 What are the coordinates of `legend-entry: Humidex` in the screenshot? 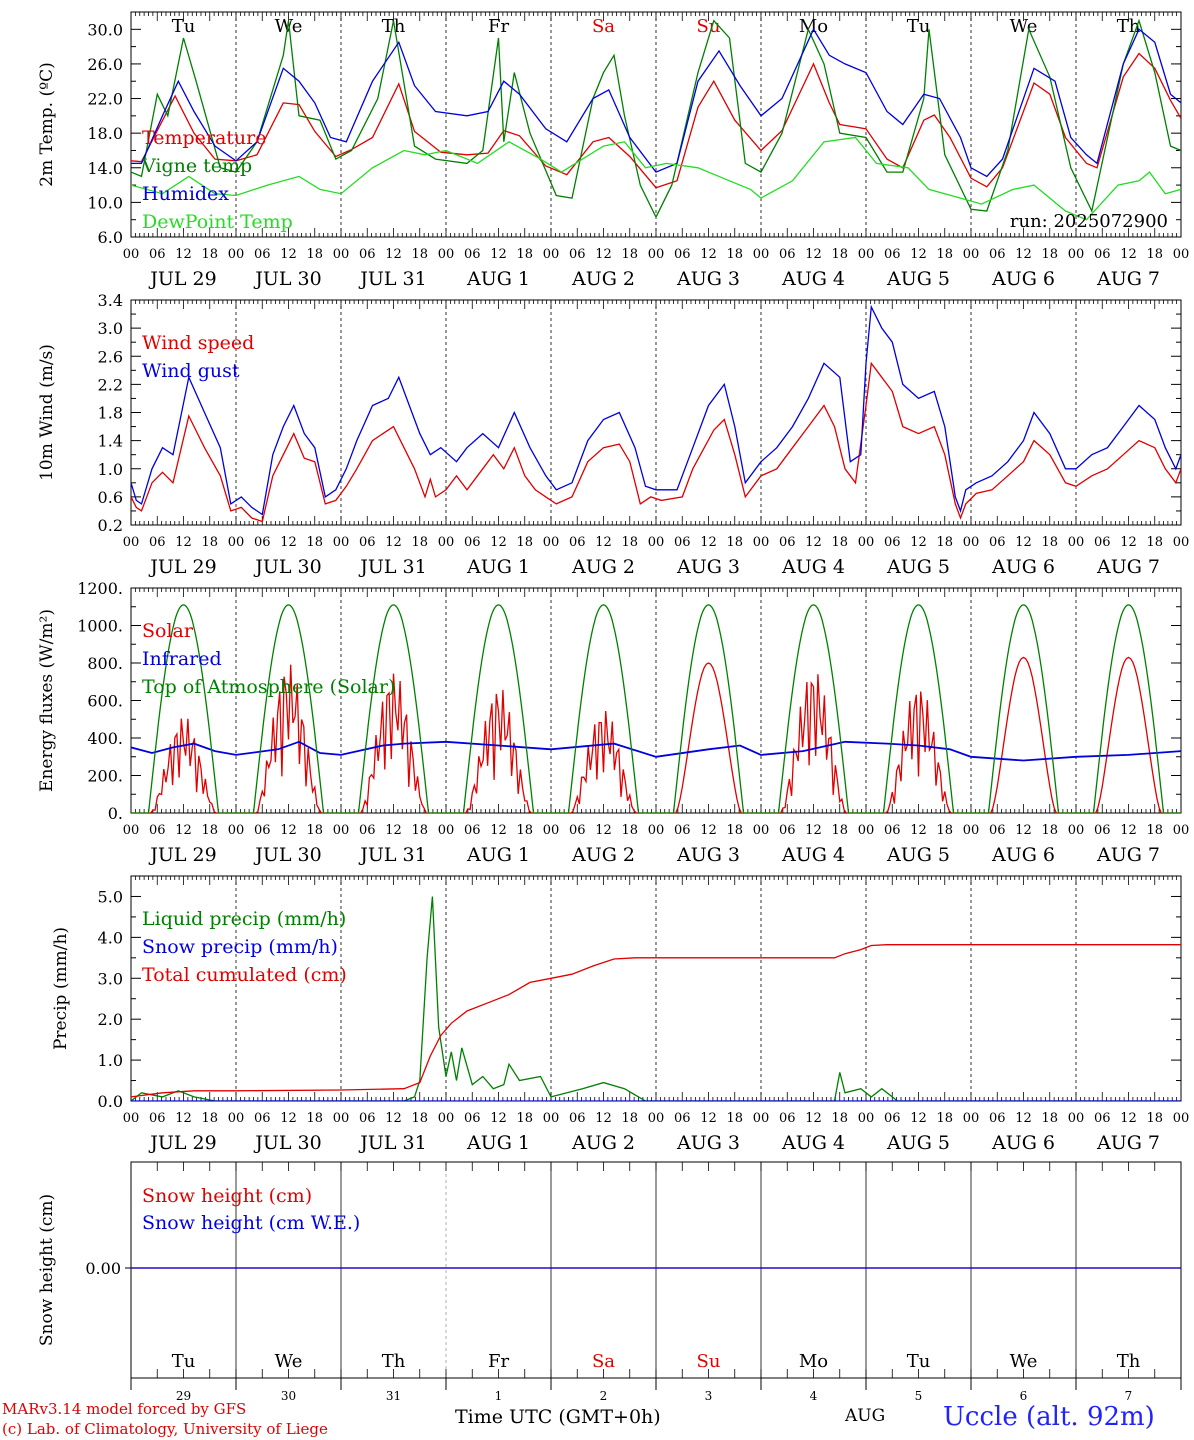 It's located at (185, 194).